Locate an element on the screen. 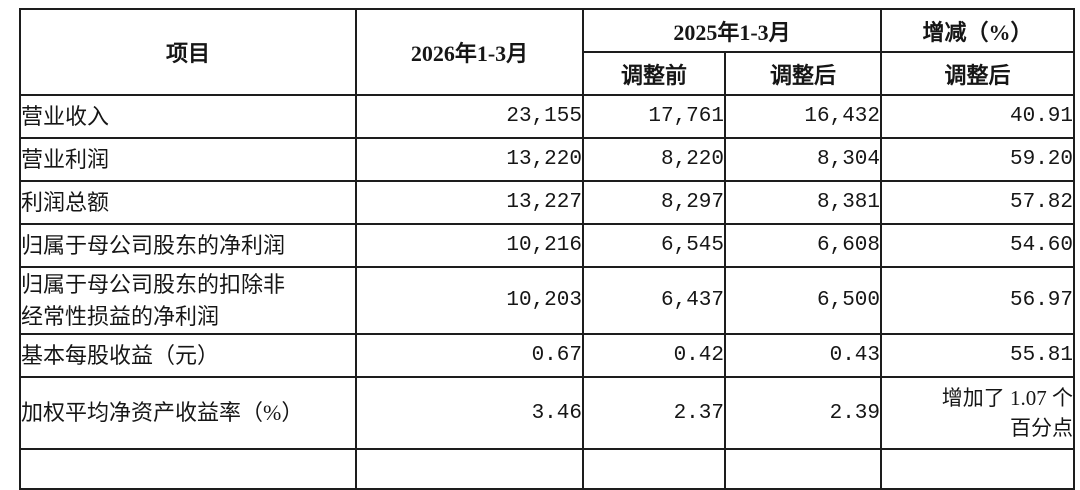  row-label: 归属于母公司股东的扣除非 经常性损益的净利润 is located at coordinates (188, 300).